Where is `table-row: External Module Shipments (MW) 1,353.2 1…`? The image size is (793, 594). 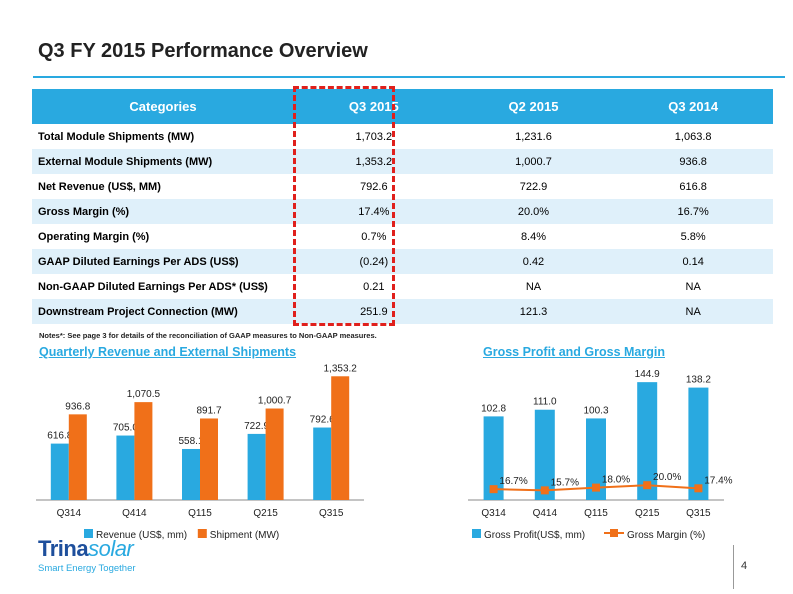 table-row: External Module Shipments (MW) 1,353.2 1… is located at coordinates (402, 161).